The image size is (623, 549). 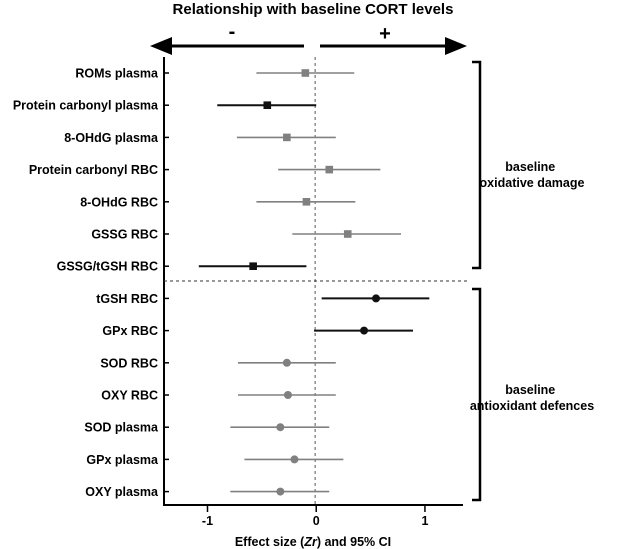 I want to click on row-label: OXY plasma, so click(x=122, y=492).